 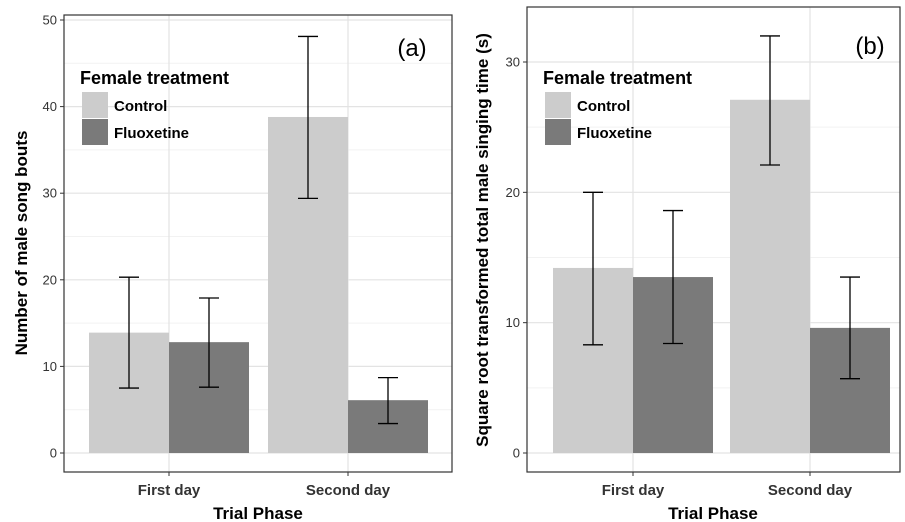 What do you see at coordinates (869, 46) in the screenshot?
I see `panel-label: (b)` at bounding box center [869, 46].